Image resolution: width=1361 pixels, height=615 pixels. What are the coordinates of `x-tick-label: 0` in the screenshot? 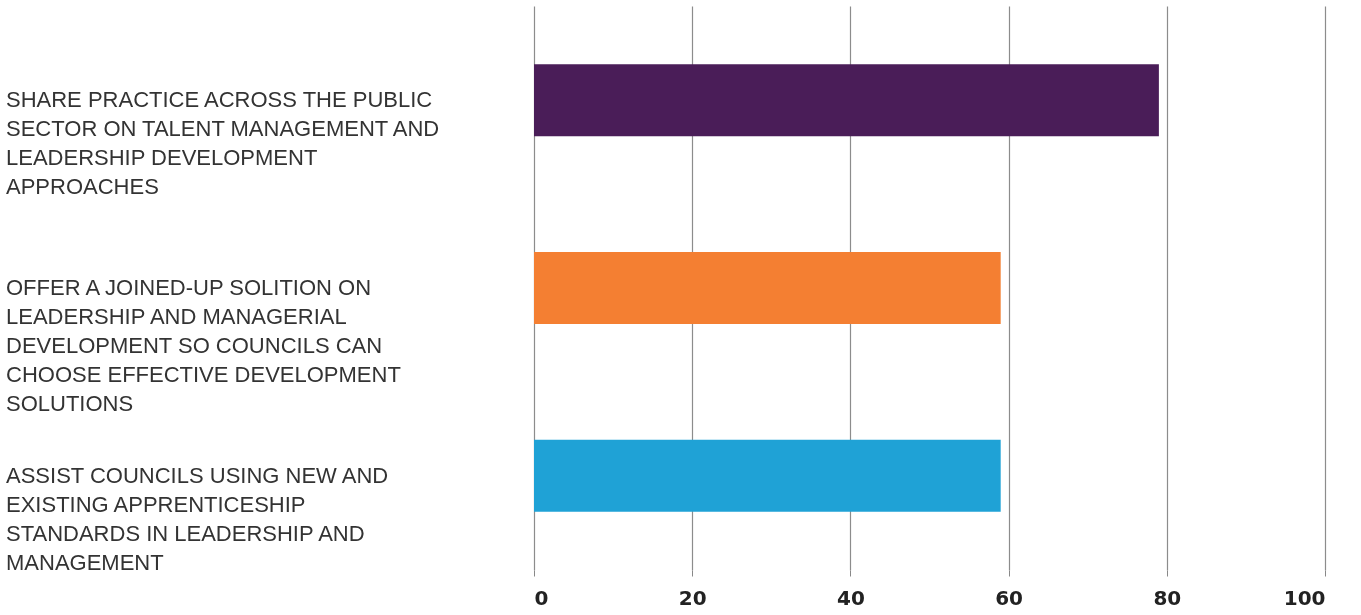 It's located at (541, 597).